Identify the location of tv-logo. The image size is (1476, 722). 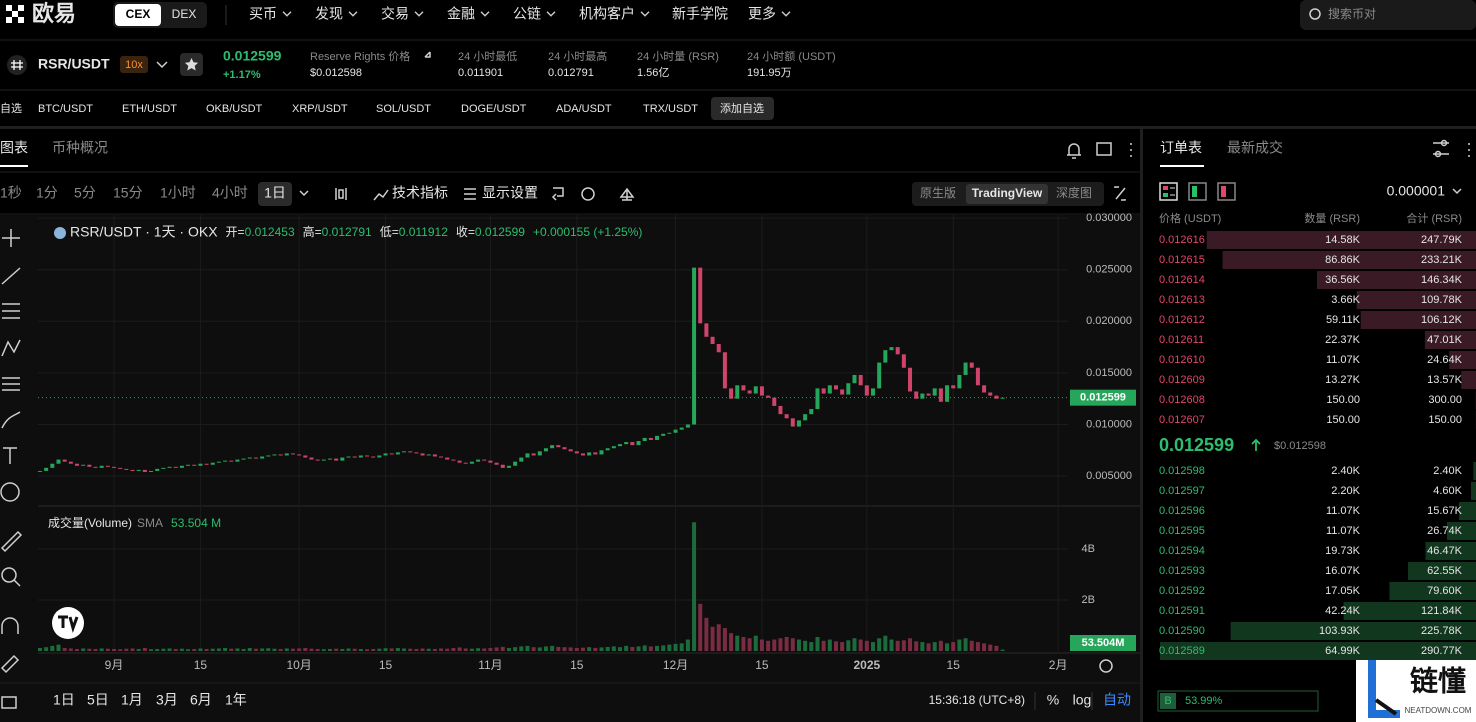
(68, 623).